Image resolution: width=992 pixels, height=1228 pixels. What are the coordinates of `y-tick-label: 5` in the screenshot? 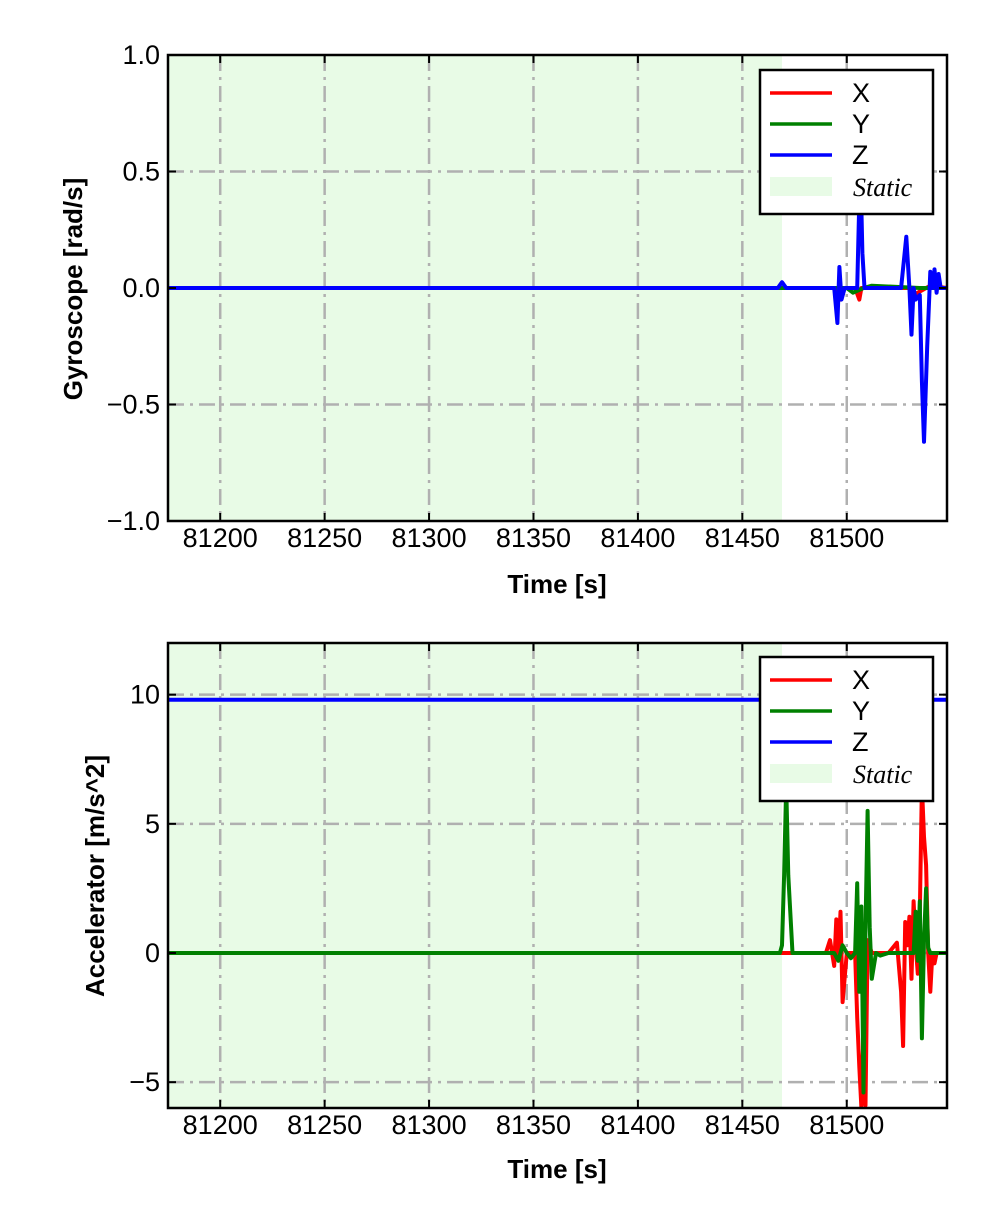 It's located at (152, 824).